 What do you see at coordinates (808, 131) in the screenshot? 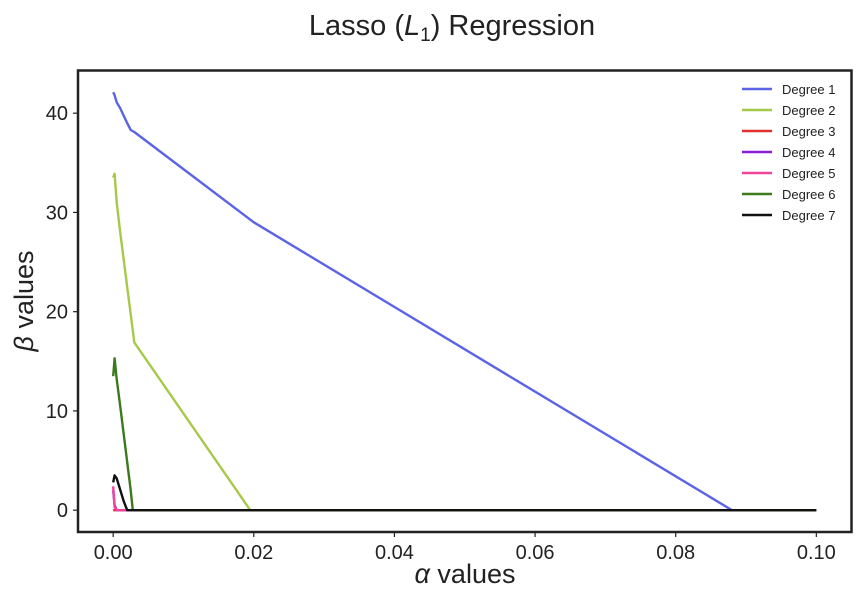
I see `legend-label-degree-3: Degree 3` at bounding box center [808, 131].